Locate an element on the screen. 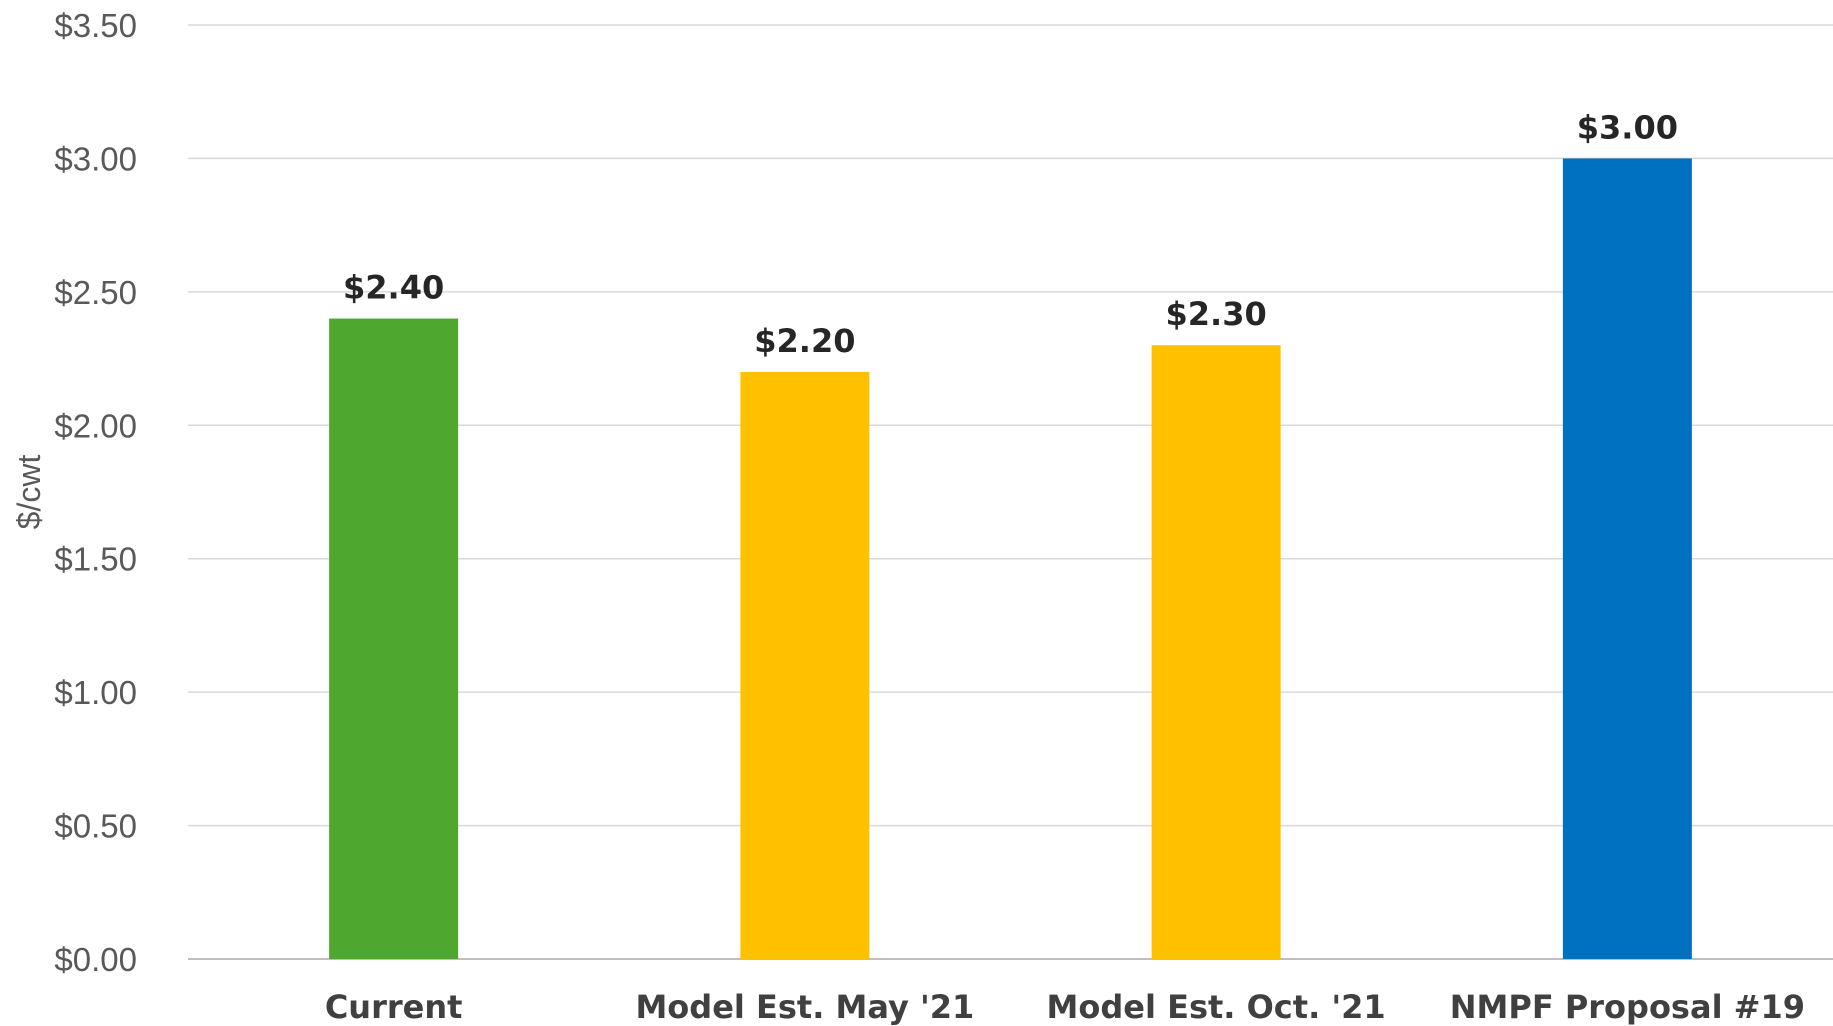 This screenshot has height=1026, width=1833. y-tick-label: $2.50 is located at coordinates (95, 292).